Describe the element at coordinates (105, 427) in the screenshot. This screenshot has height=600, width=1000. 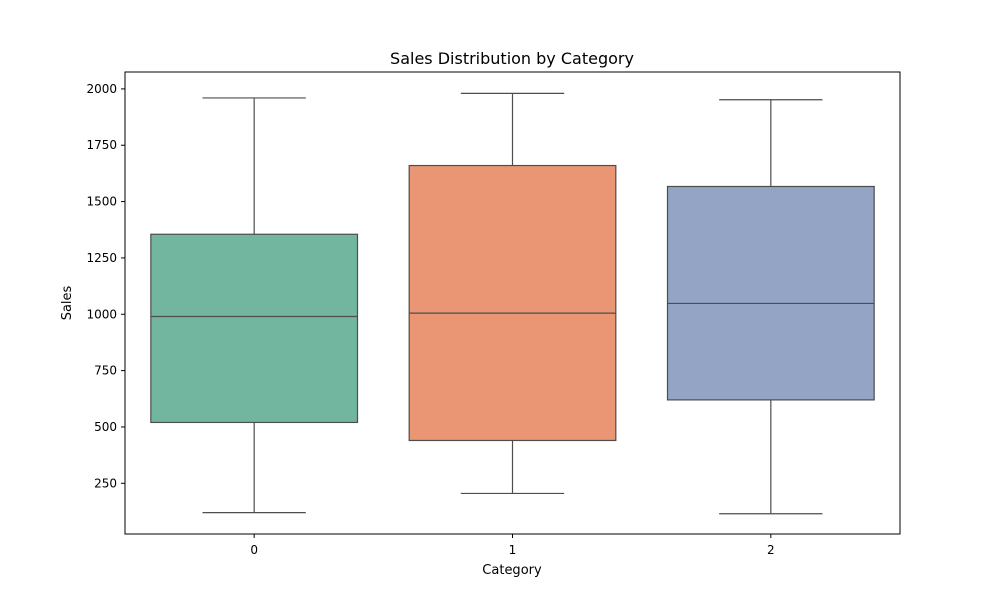
I see `y-tick-label: 500` at that location.